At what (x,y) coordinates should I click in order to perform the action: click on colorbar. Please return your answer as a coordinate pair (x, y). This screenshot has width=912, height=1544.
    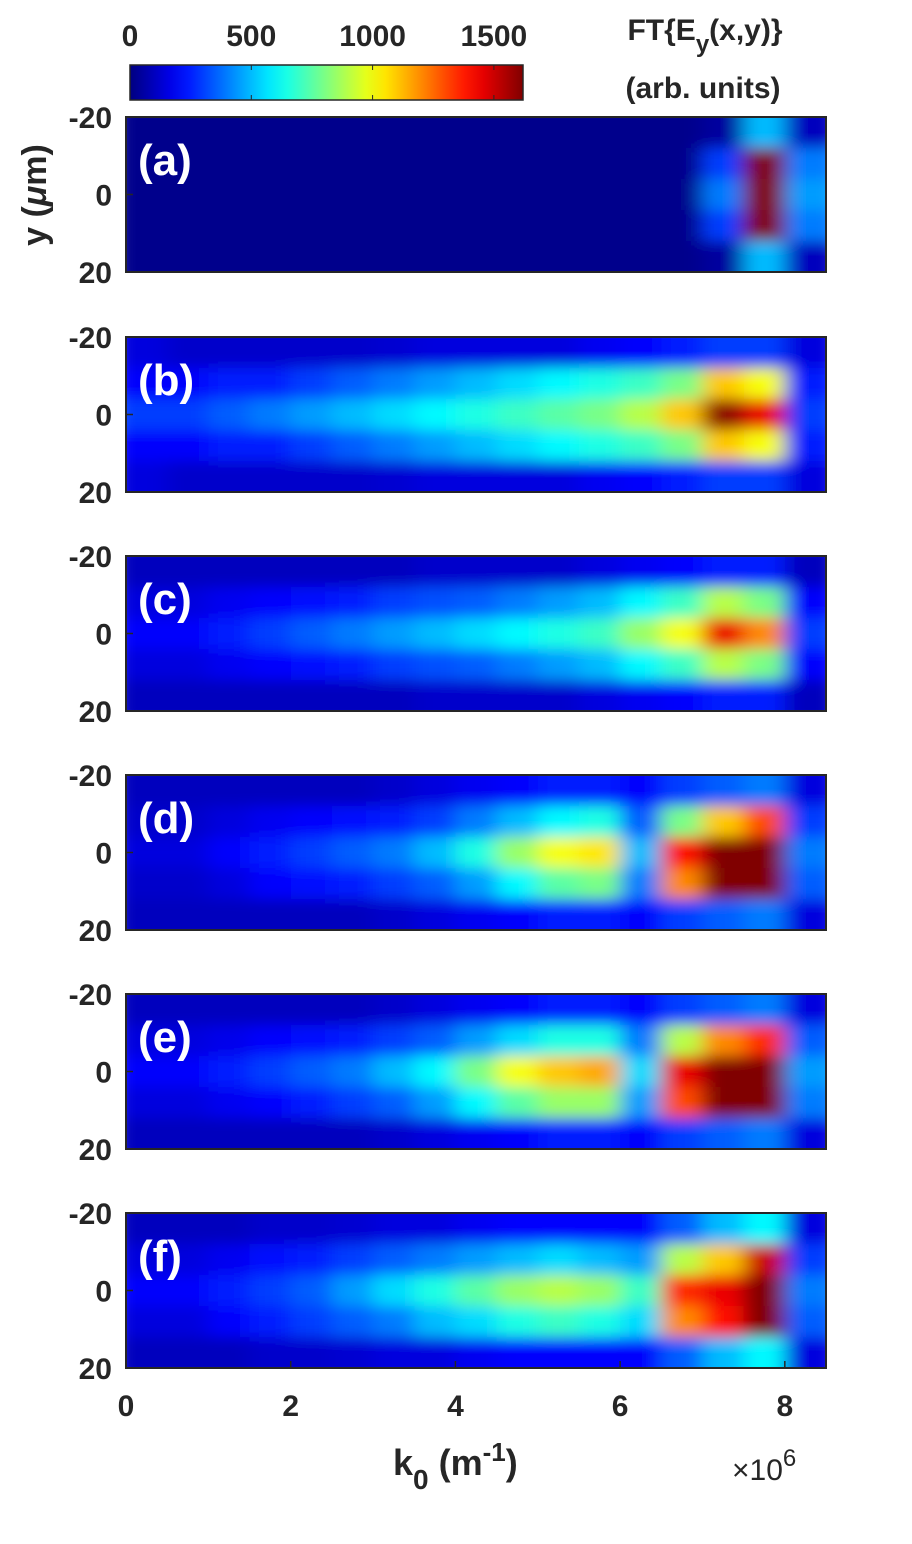
    Looking at the image, I should click on (326, 82).